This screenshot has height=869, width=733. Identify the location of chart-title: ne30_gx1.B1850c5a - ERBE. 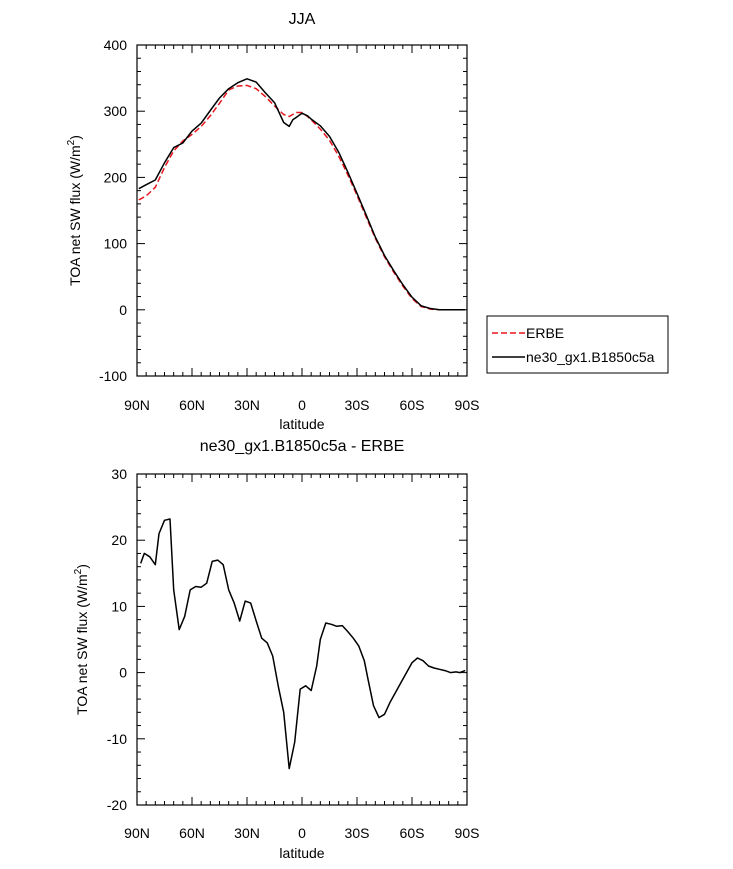
(302, 446).